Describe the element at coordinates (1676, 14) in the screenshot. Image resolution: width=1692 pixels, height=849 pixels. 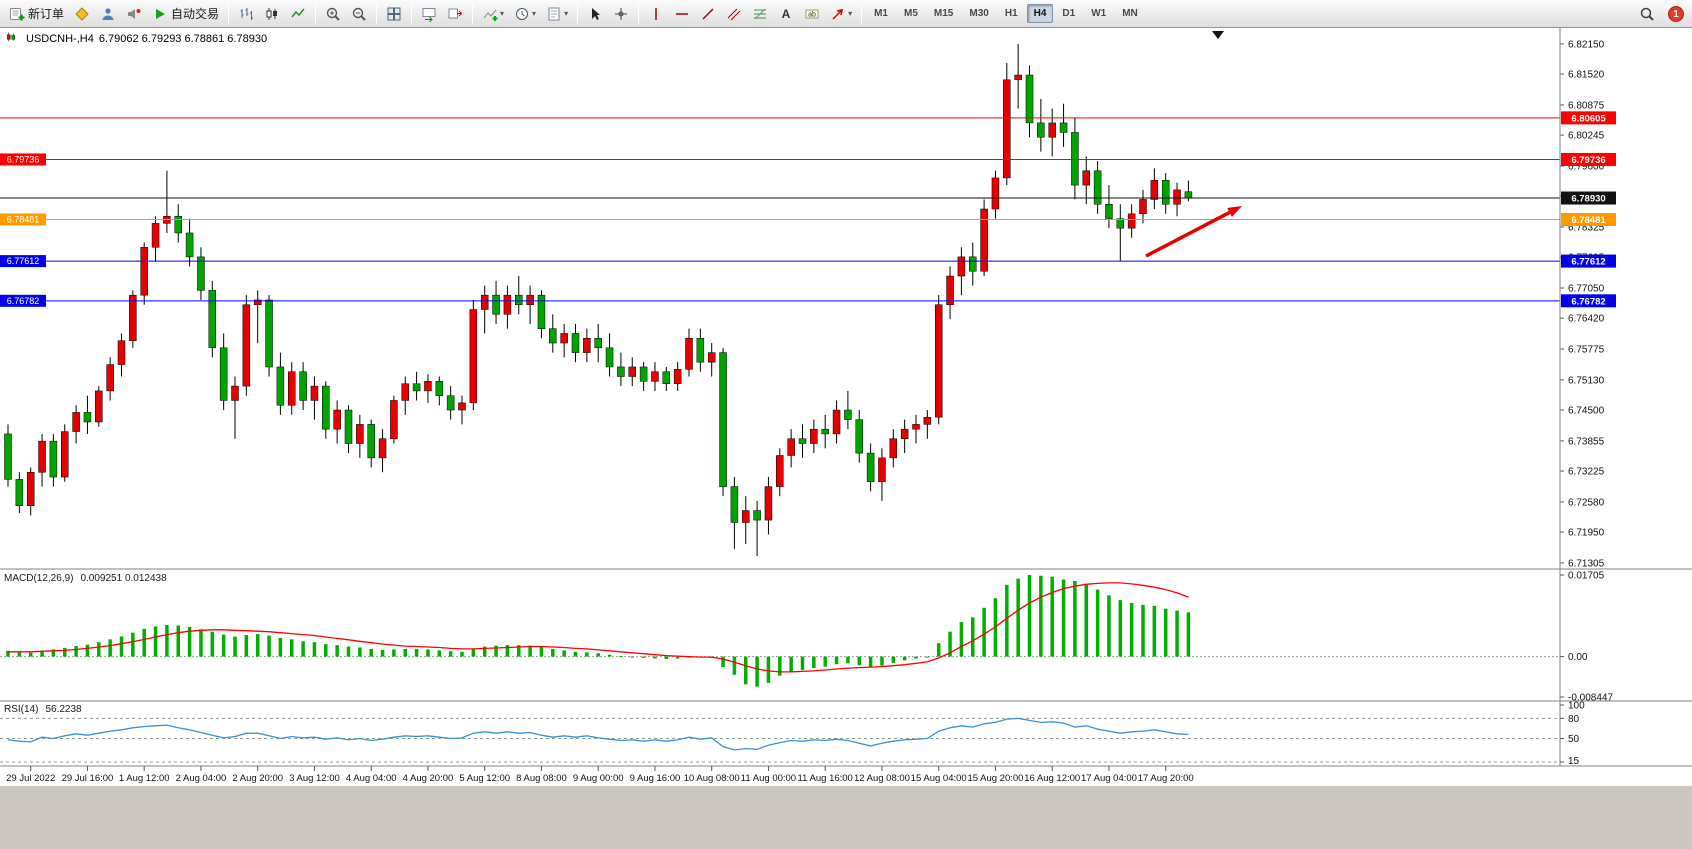
I see `notifications-badge: 1` at that location.